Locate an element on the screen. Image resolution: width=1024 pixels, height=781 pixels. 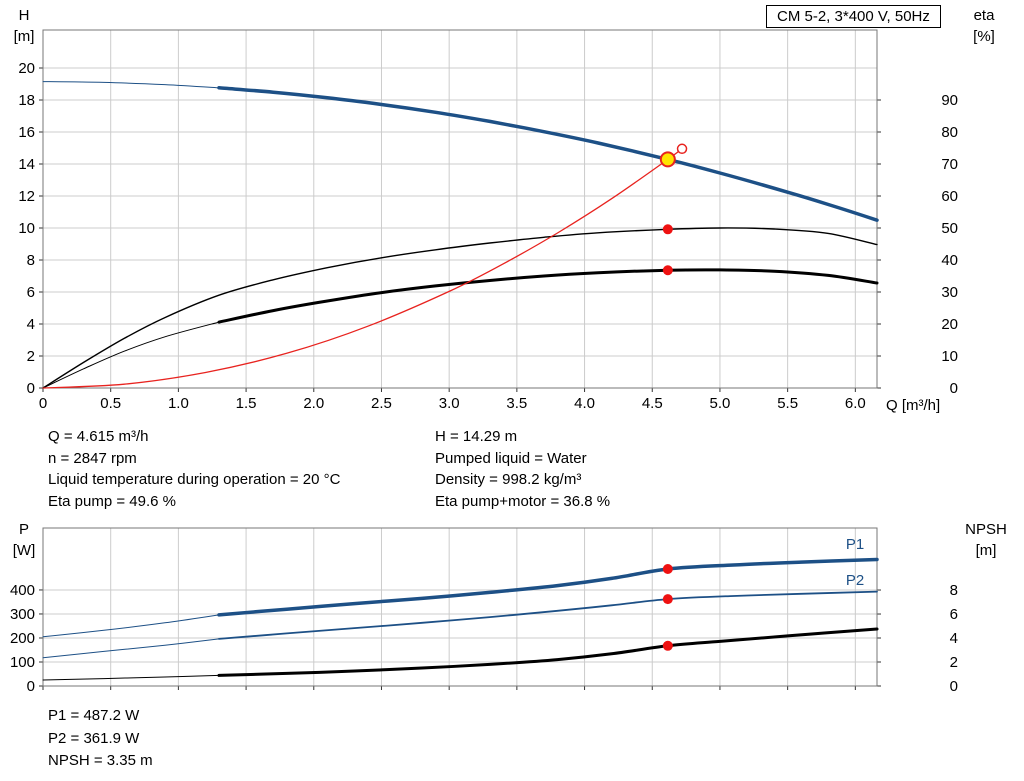
y-right-tick-label: 80 is located at coordinates (949, 132).